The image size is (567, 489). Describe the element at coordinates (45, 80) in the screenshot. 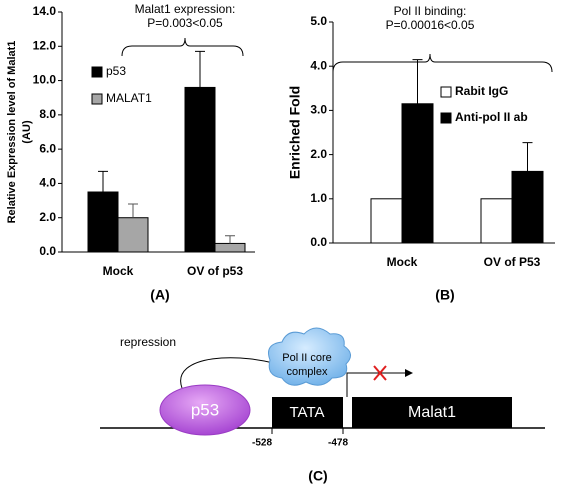

I see `y-tick-label: 10.0` at that location.